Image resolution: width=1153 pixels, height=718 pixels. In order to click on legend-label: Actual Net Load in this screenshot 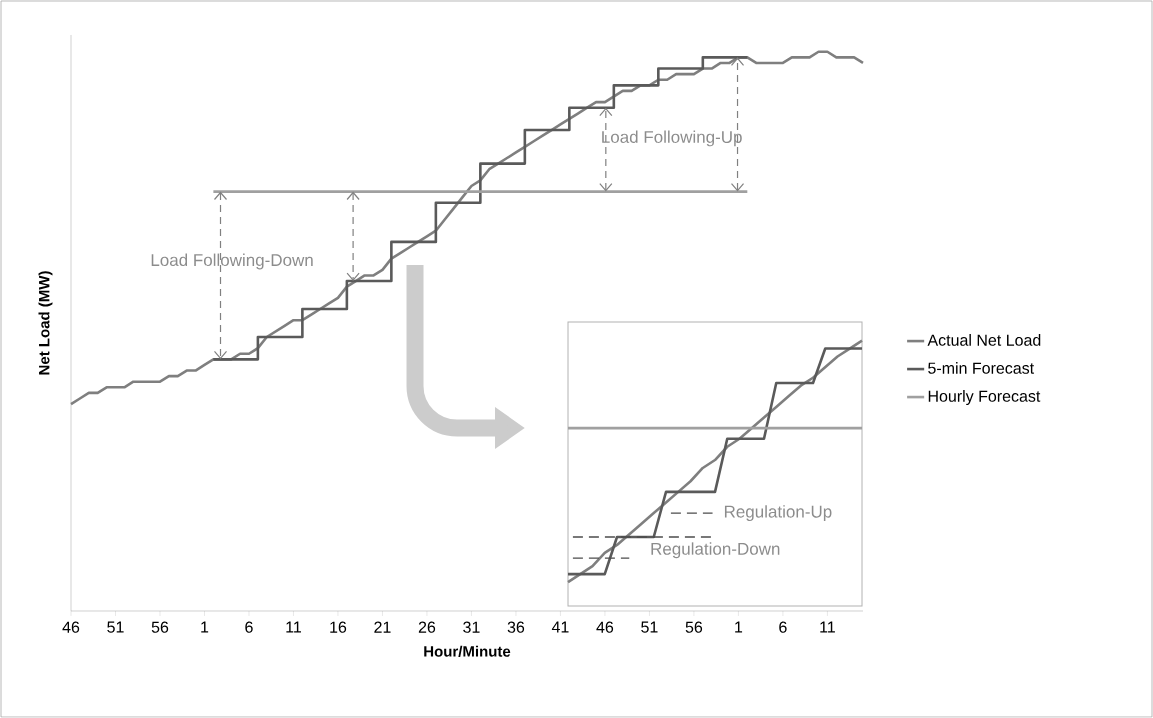, I will do `click(984, 340)`.